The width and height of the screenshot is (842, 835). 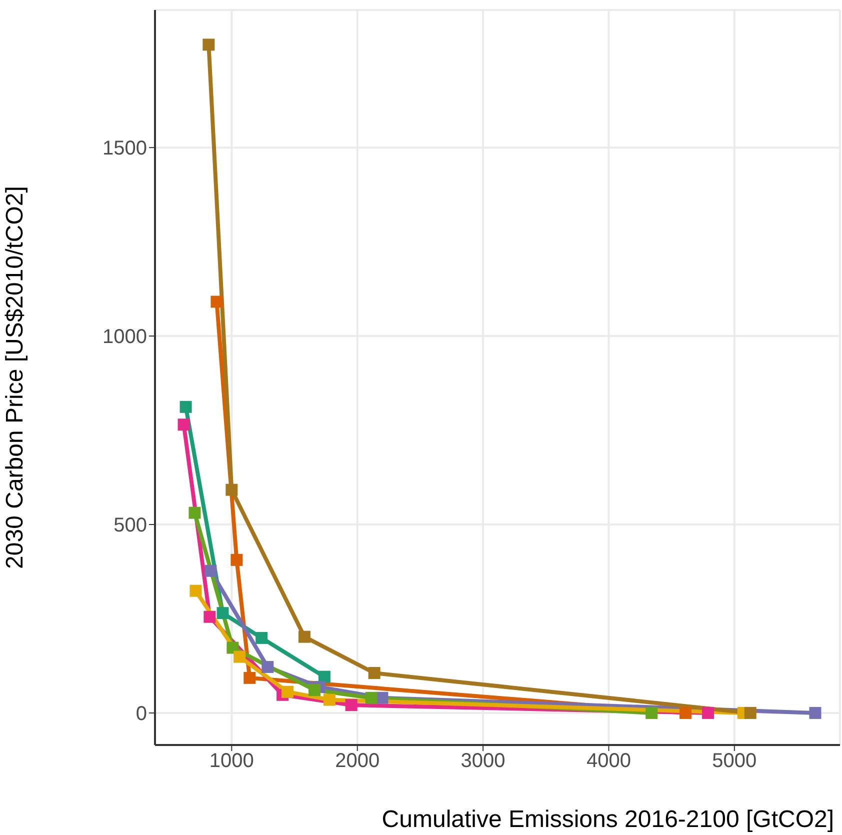 What do you see at coordinates (15, 377) in the screenshot?
I see `y-axis-title: 2030 Carbon Price [US$2010/tCO2]` at bounding box center [15, 377].